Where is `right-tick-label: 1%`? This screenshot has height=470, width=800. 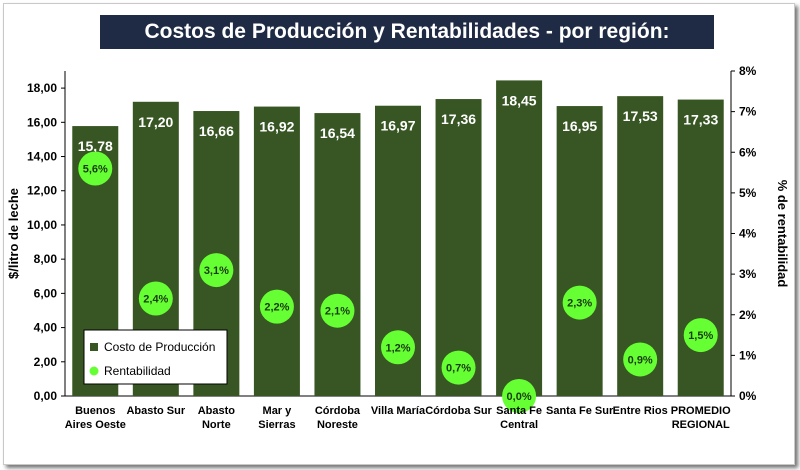
right-tick-label: 1% is located at coordinates (748, 355).